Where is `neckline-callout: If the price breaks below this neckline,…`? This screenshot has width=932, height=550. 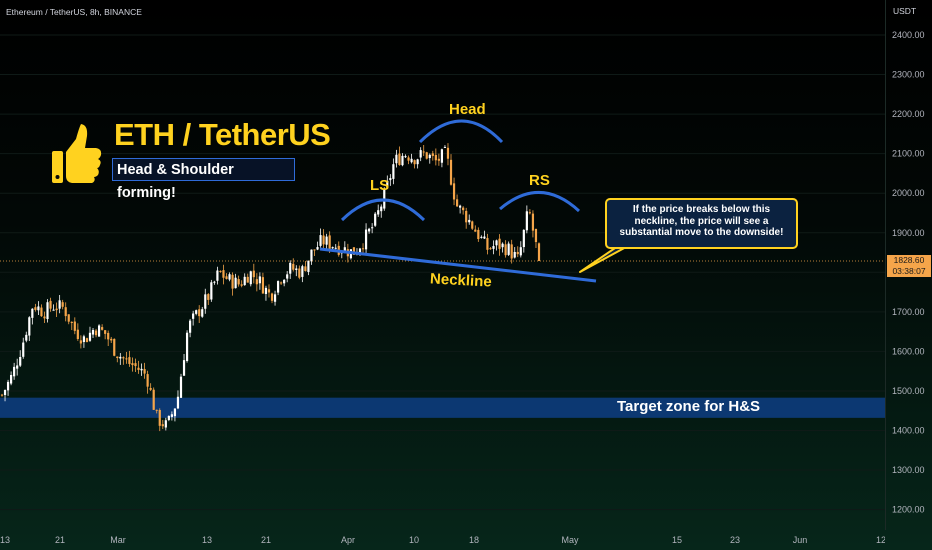
neckline-callout: If the price breaks below this neckline,… is located at coordinates (701, 223).